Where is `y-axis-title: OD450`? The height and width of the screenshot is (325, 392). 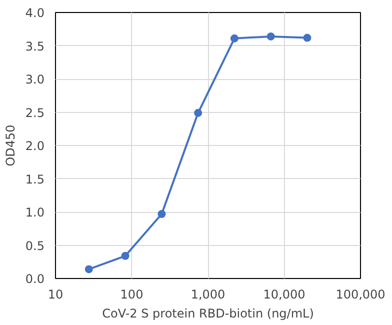 y-axis-title: OD450 is located at coordinates (10, 145).